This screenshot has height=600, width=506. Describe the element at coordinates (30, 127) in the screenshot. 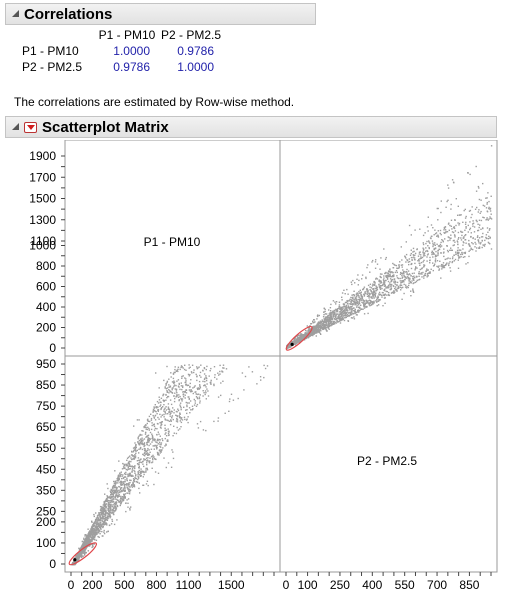

I see `red-triangle-menu-icon` at that location.